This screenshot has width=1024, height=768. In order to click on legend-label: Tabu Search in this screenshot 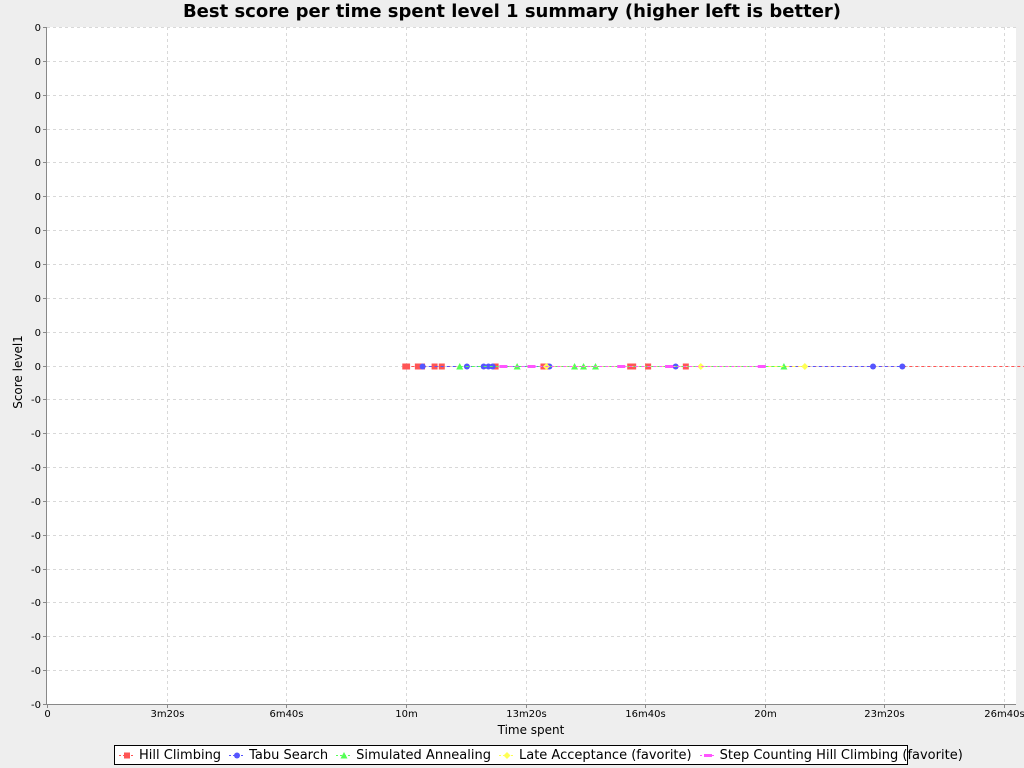, I will do `click(289, 755)`.